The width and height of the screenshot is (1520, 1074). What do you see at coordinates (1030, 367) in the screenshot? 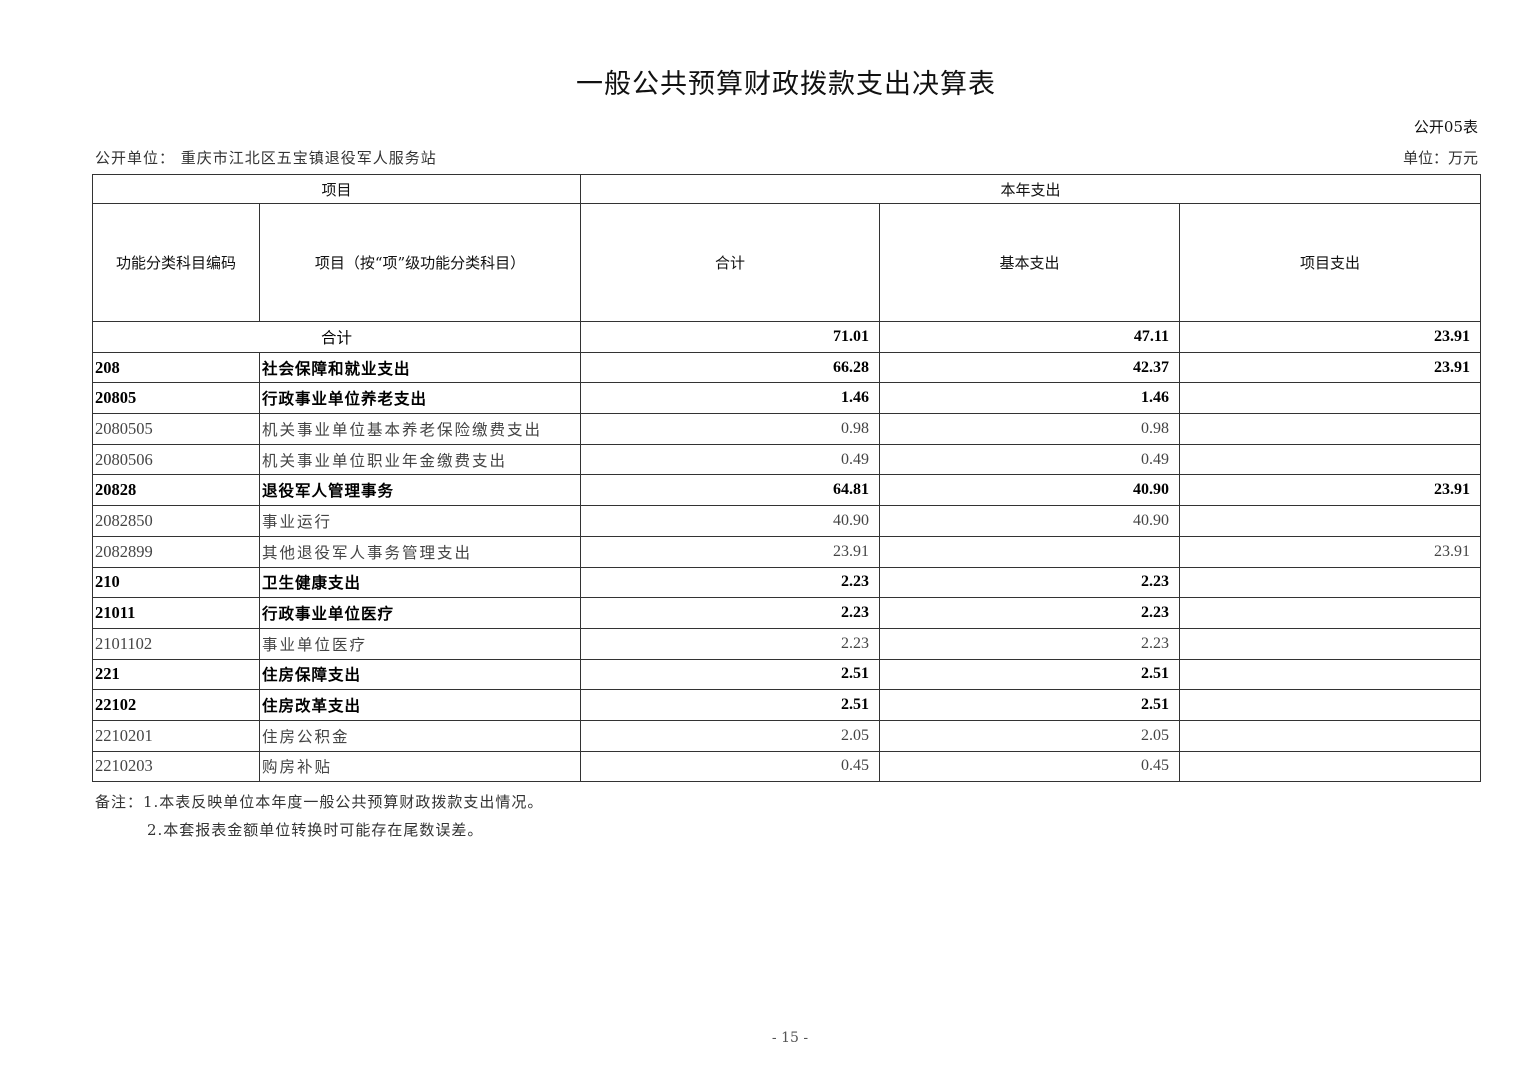
I see `cell-basic: 42.37` at bounding box center [1030, 367].